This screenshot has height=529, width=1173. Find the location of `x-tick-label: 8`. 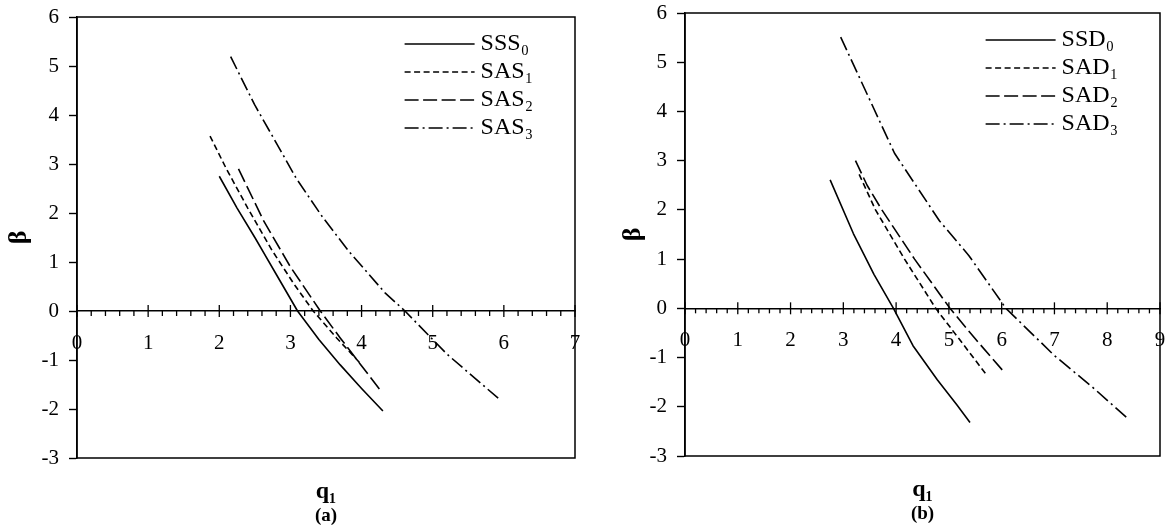

x-tick-label: 8 is located at coordinates (1107, 339).